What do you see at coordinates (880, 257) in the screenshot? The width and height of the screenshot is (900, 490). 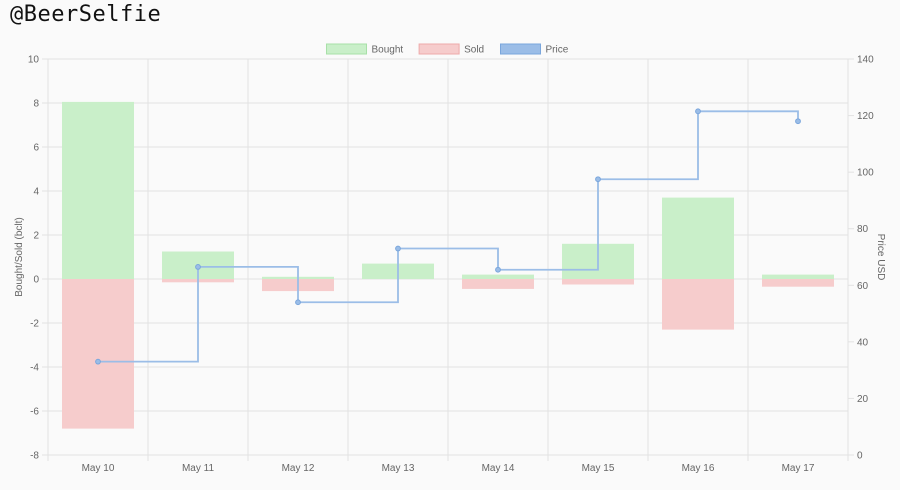 I see `y-right-axis-title: Price USD` at bounding box center [880, 257].